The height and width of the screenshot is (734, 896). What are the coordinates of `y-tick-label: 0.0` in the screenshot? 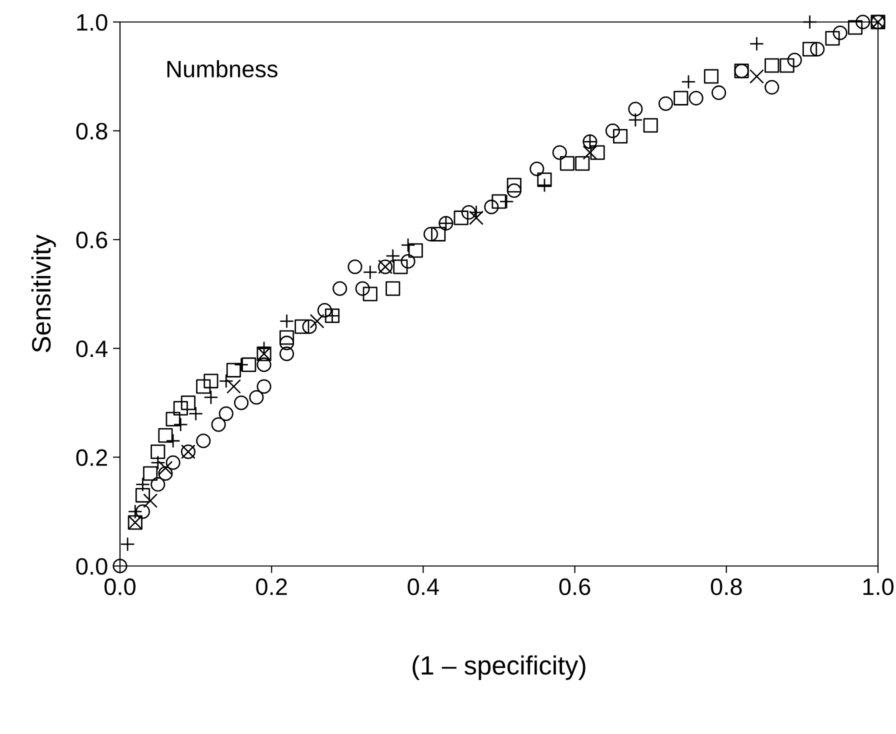 It's located at (92, 566).